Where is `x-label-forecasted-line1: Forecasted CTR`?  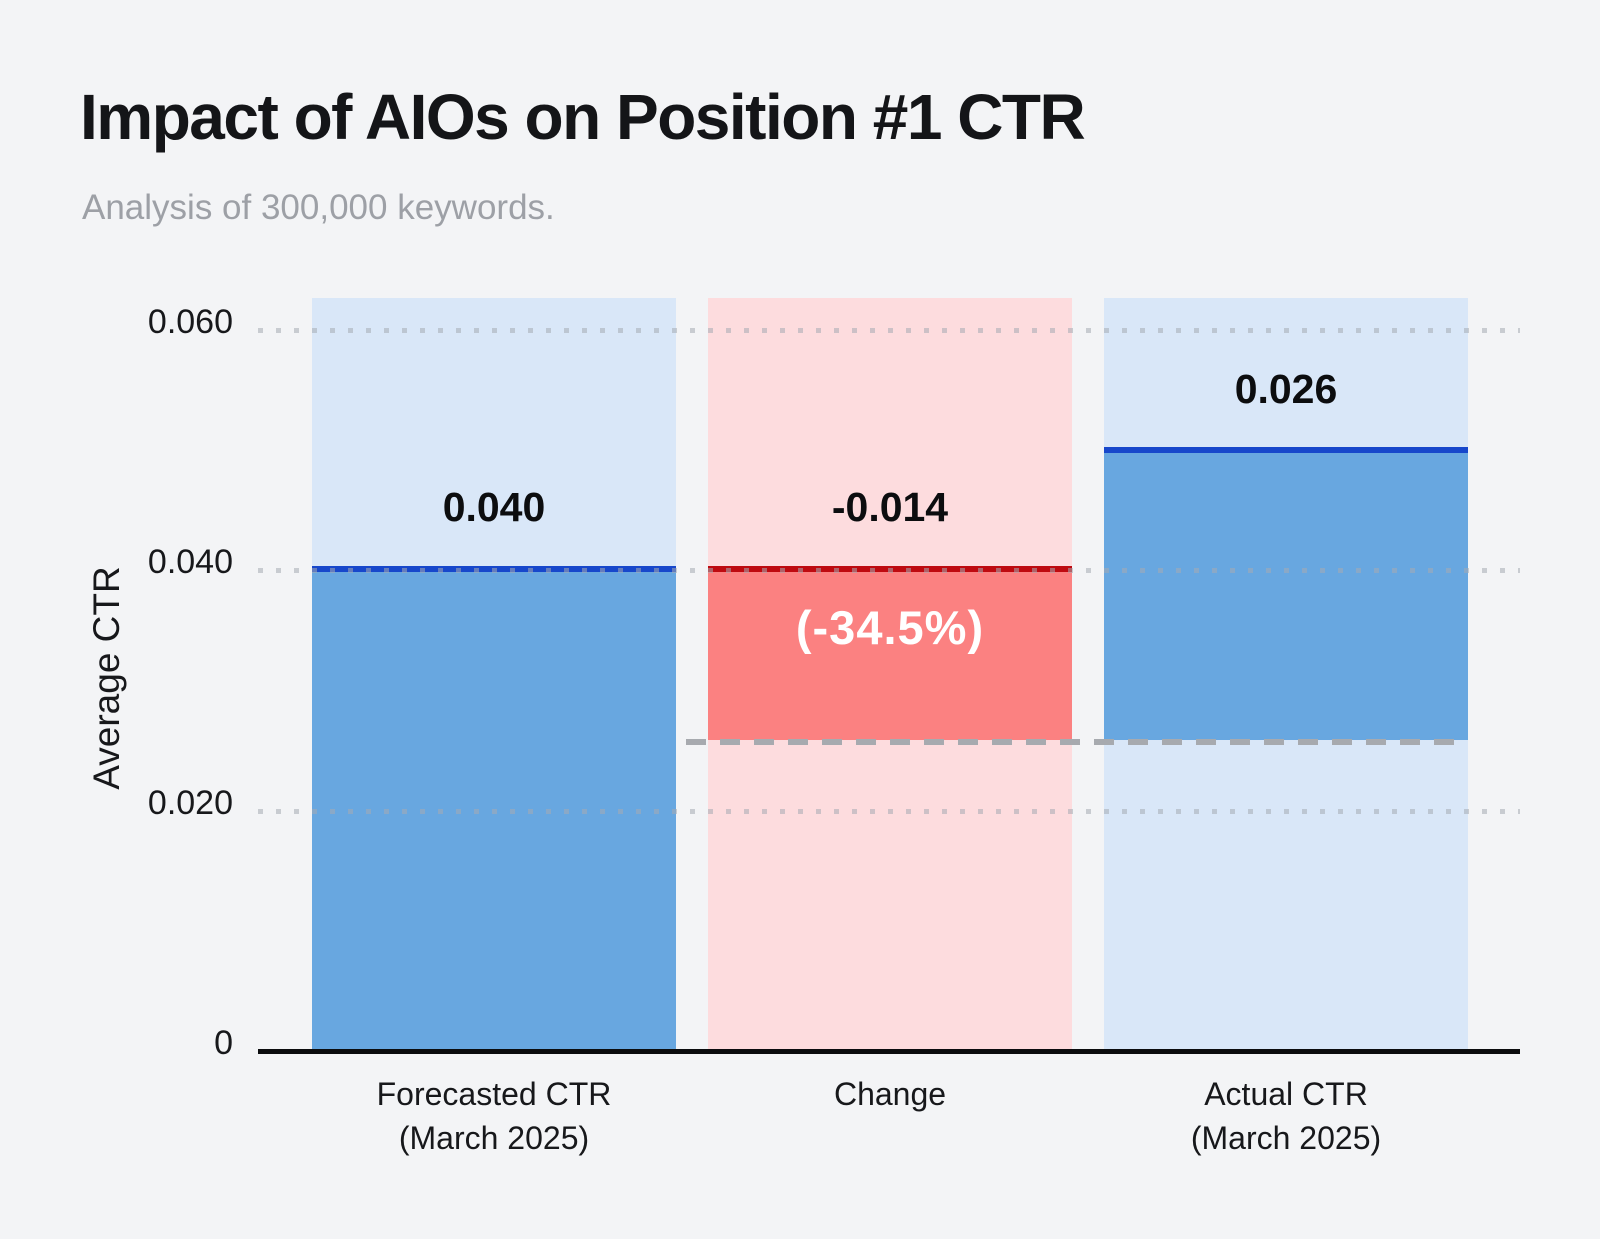
x-label-forecasted-line1: Forecasted CTR is located at coordinates (494, 1094).